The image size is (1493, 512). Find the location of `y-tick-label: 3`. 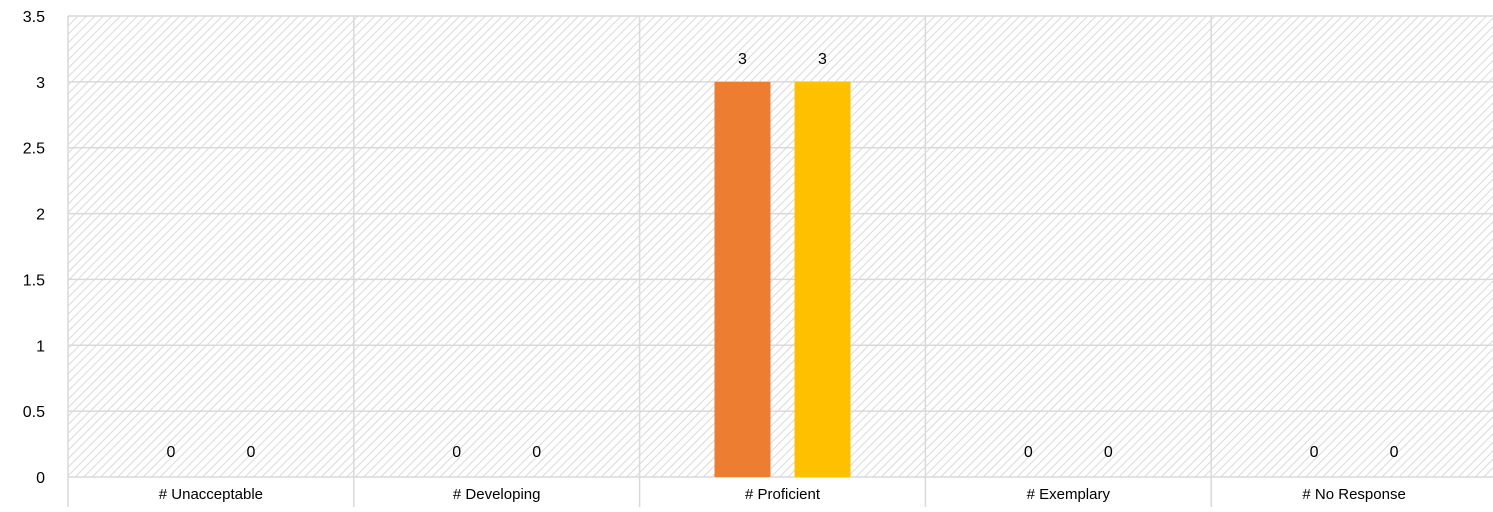

y-tick-label: 3 is located at coordinates (40, 83).